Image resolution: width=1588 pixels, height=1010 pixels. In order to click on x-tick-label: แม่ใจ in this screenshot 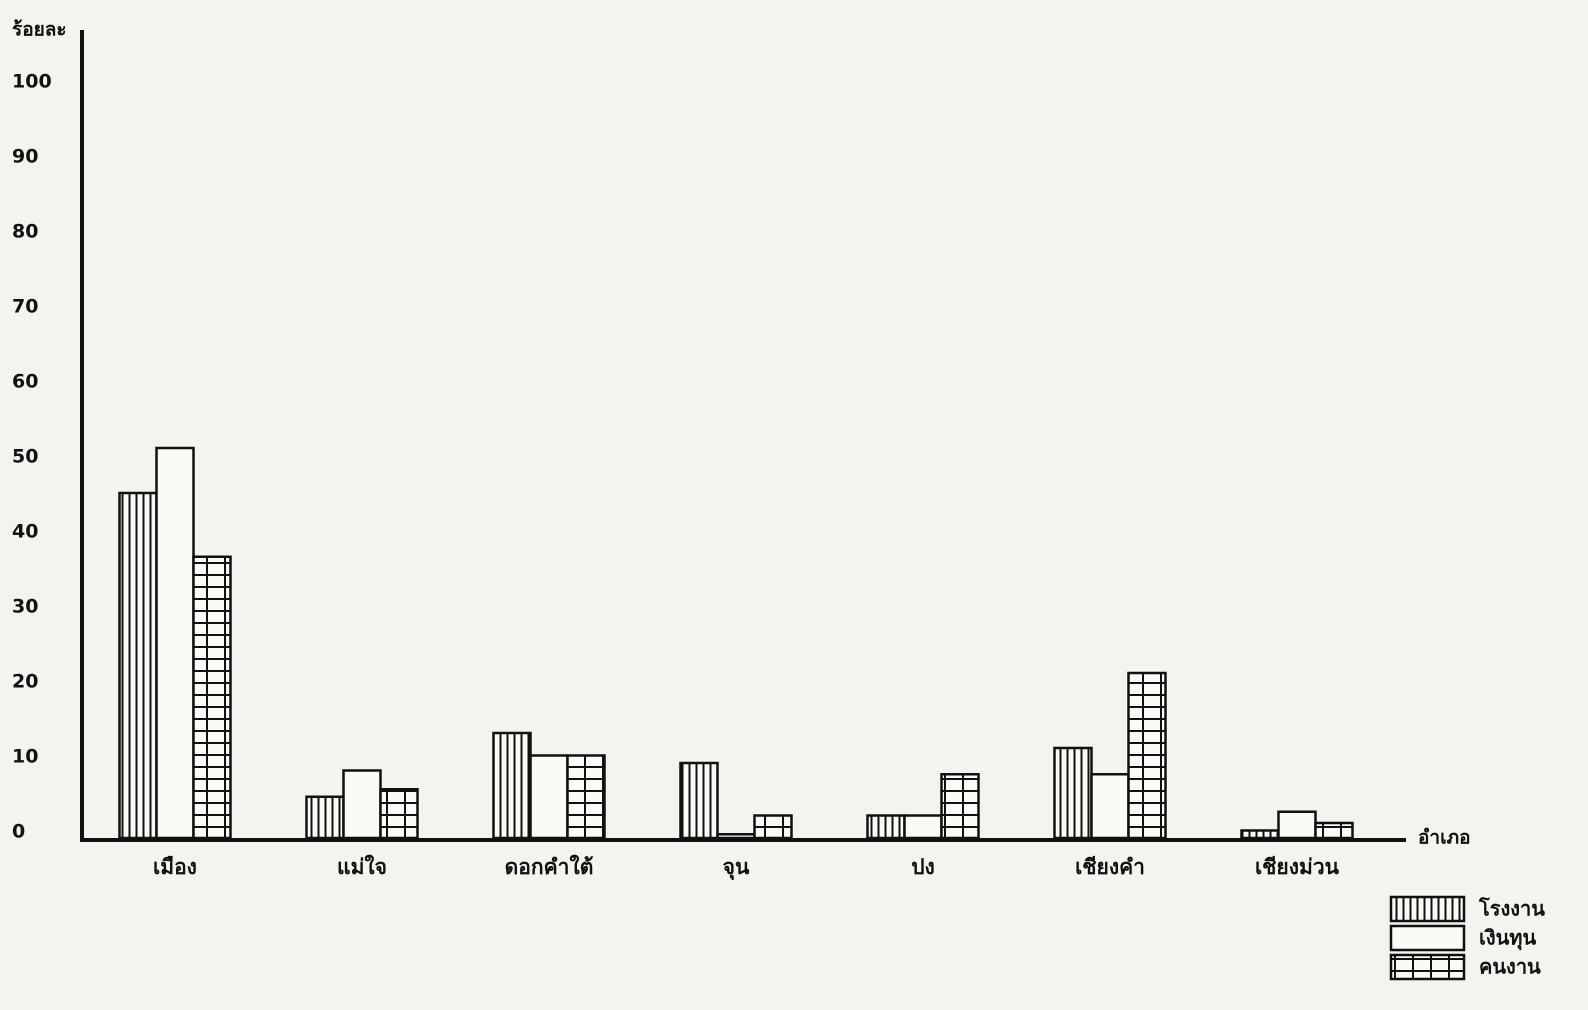, I will do `click(362, 866)`.